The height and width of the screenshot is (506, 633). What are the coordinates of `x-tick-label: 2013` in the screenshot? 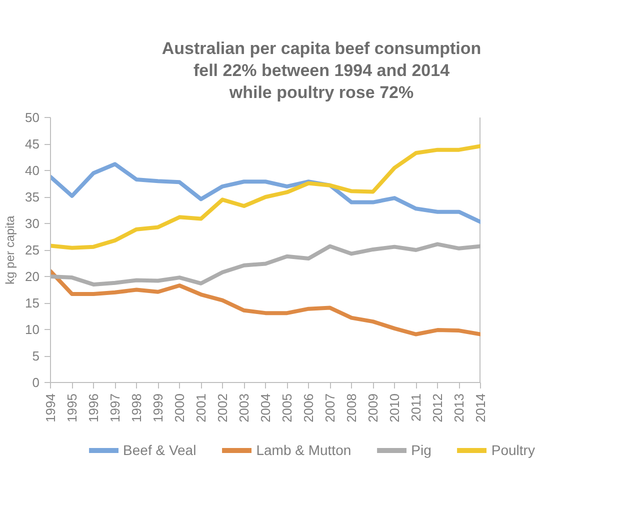 It's located at (459, 408).